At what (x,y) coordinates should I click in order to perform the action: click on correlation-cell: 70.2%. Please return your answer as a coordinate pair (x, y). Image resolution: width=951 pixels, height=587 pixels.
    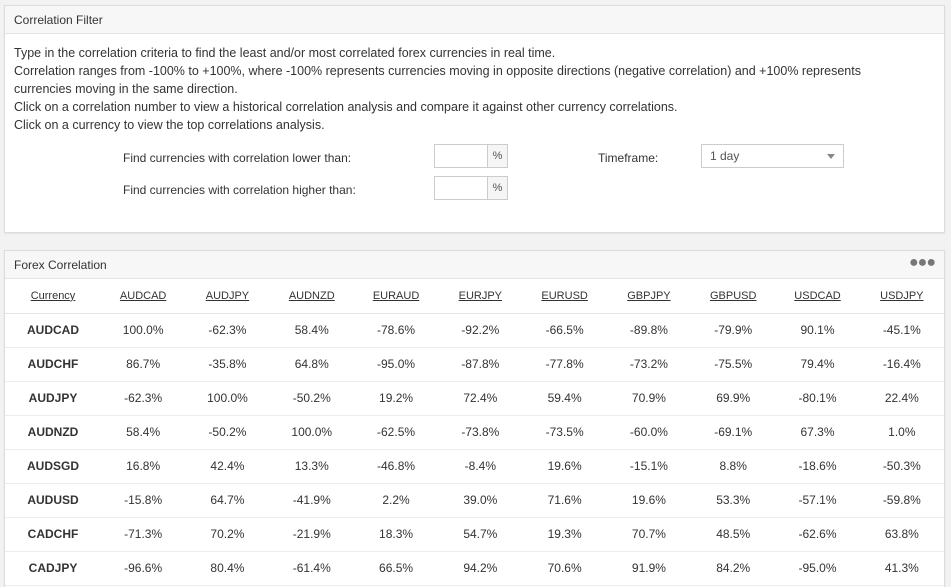
    Looking at the image, I should click on (227, 534).